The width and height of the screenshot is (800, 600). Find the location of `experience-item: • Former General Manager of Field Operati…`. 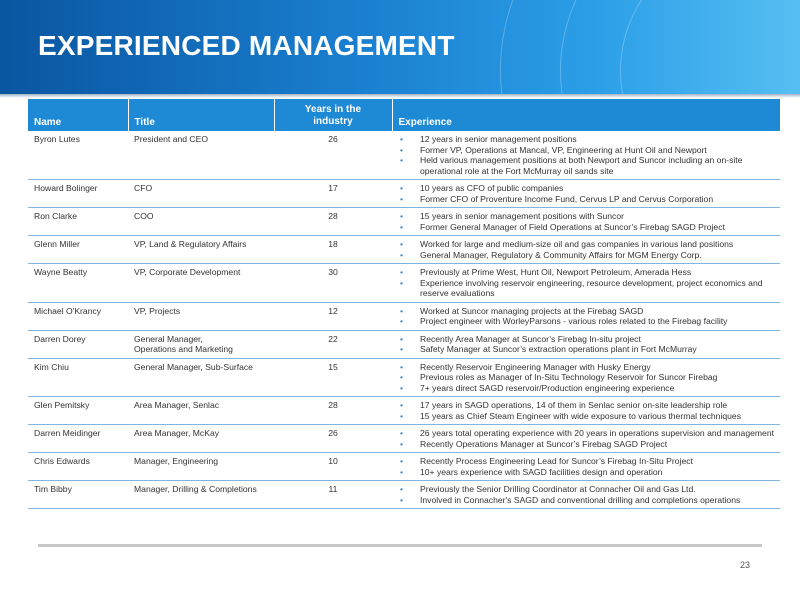

experience-item: • Former General Manager of Field Operati… is located at coordinates (586, 227).